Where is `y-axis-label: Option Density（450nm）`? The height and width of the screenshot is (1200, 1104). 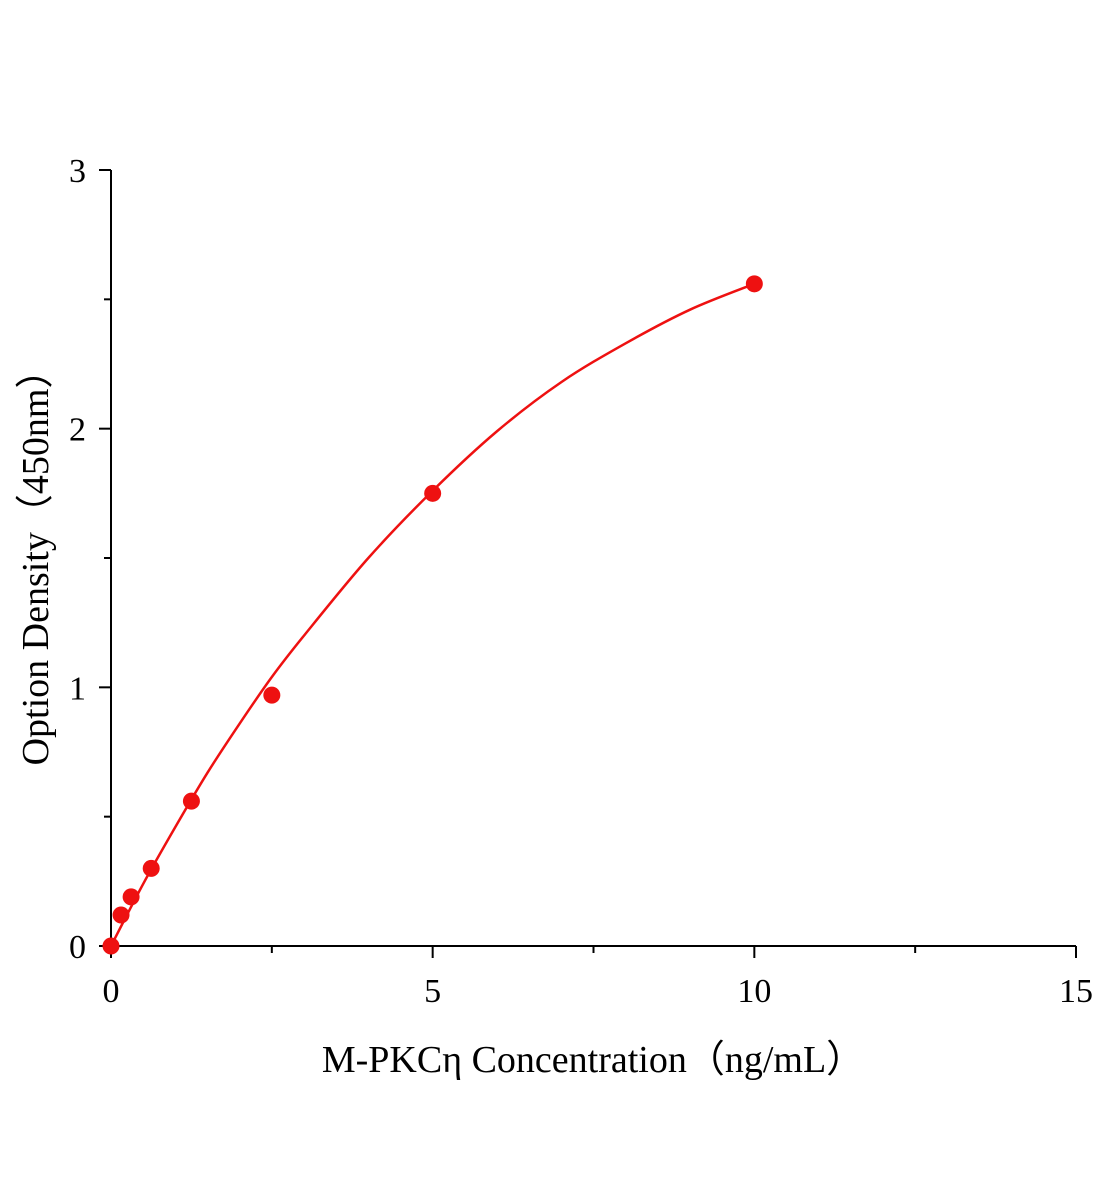 y-axis-label: Option Density（450nm） is located at coordinates (36, 558).